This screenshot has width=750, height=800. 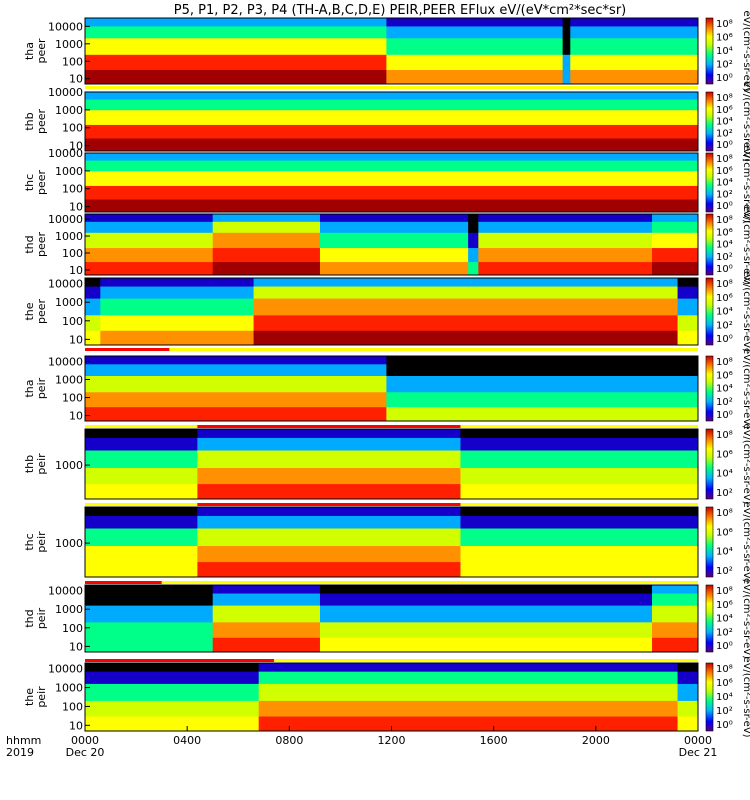 What do you see at coordinates (85, 752) in the screenshot?
I see `x-tick-date-label: Dec 20` at bounding box center [85, 752].